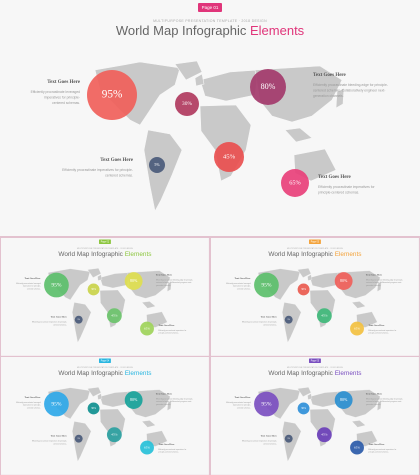 This screenshot has height=475, width=420. I want to click on page-tag: Page 05, so click(315, 362).